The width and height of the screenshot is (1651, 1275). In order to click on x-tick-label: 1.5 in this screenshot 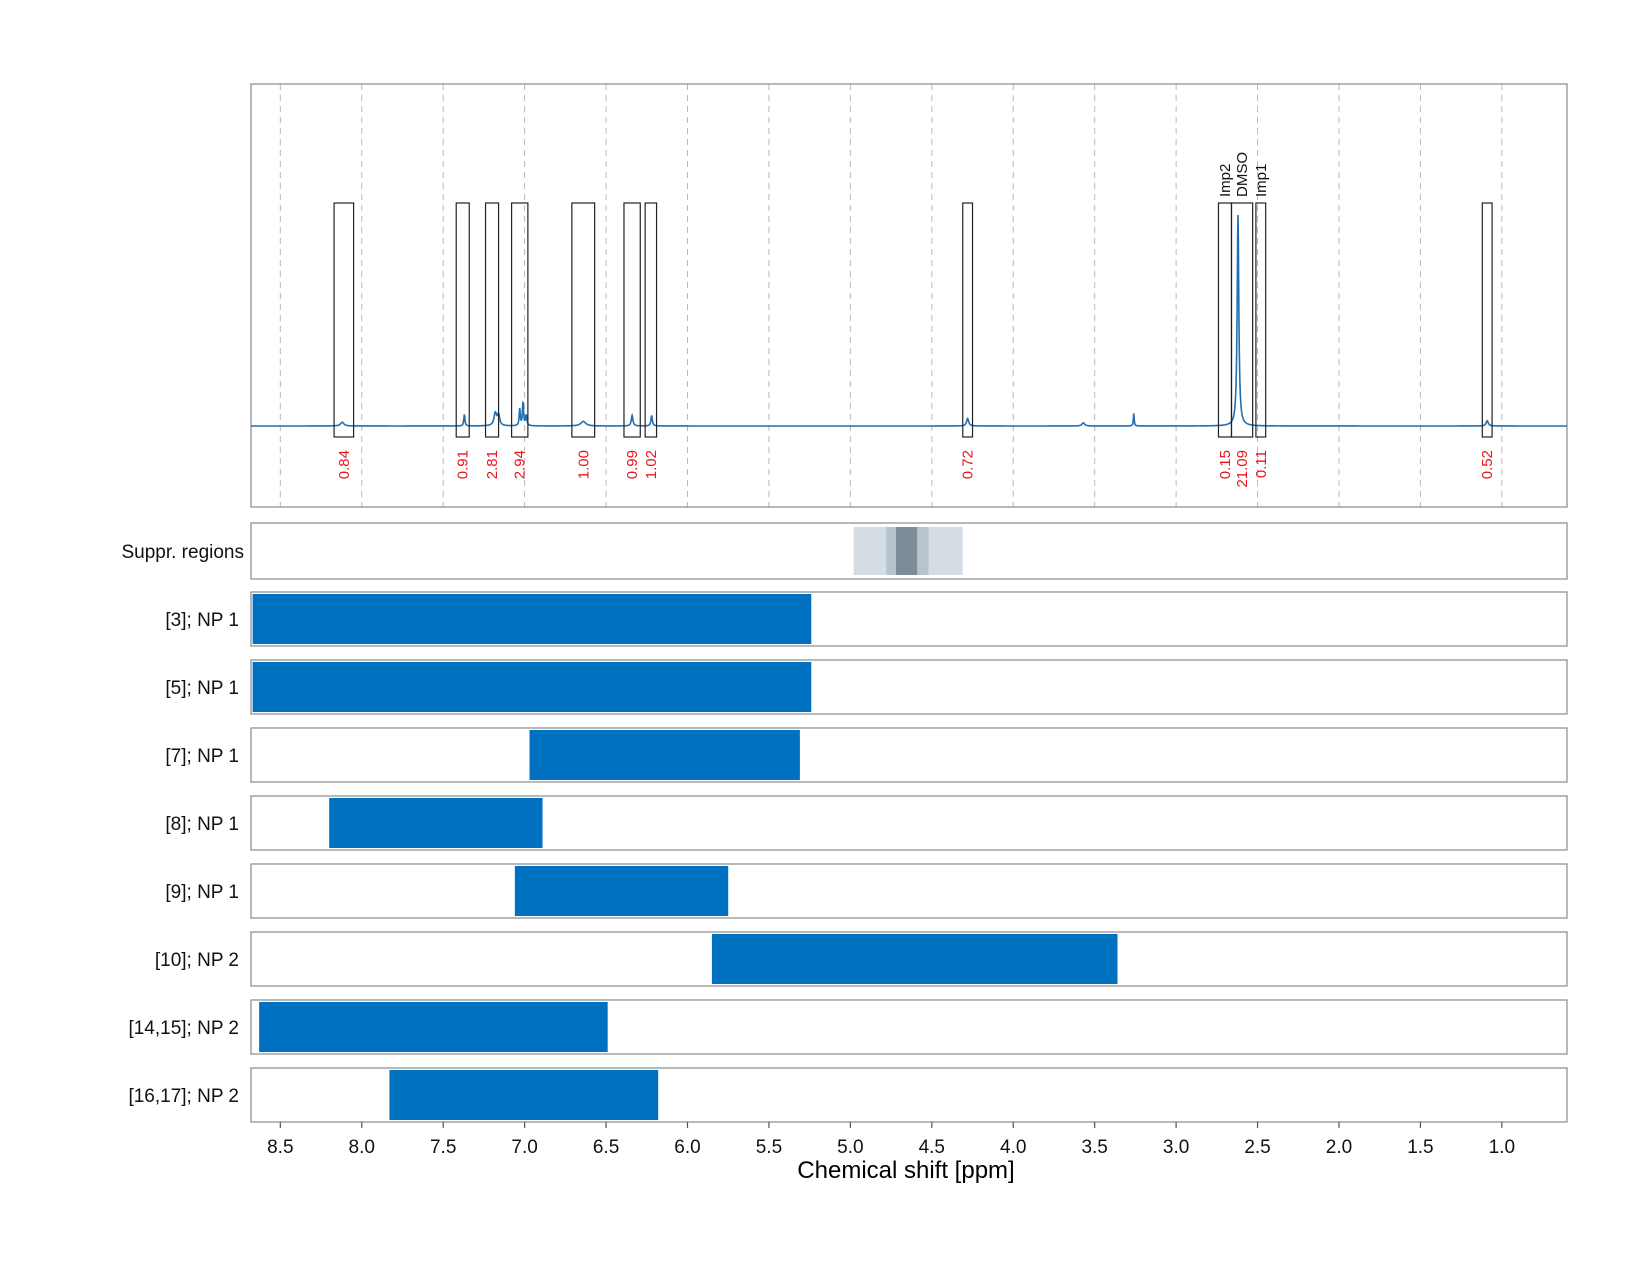, I will do `click(1420, 1147)`.